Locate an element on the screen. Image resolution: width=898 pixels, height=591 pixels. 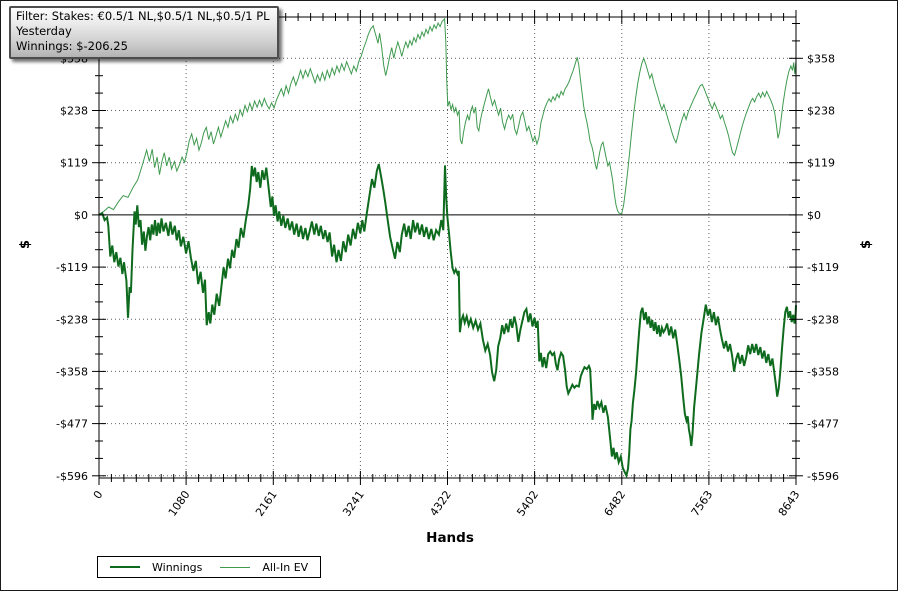
winnings-line-sample is located at coordinates (125, 567).